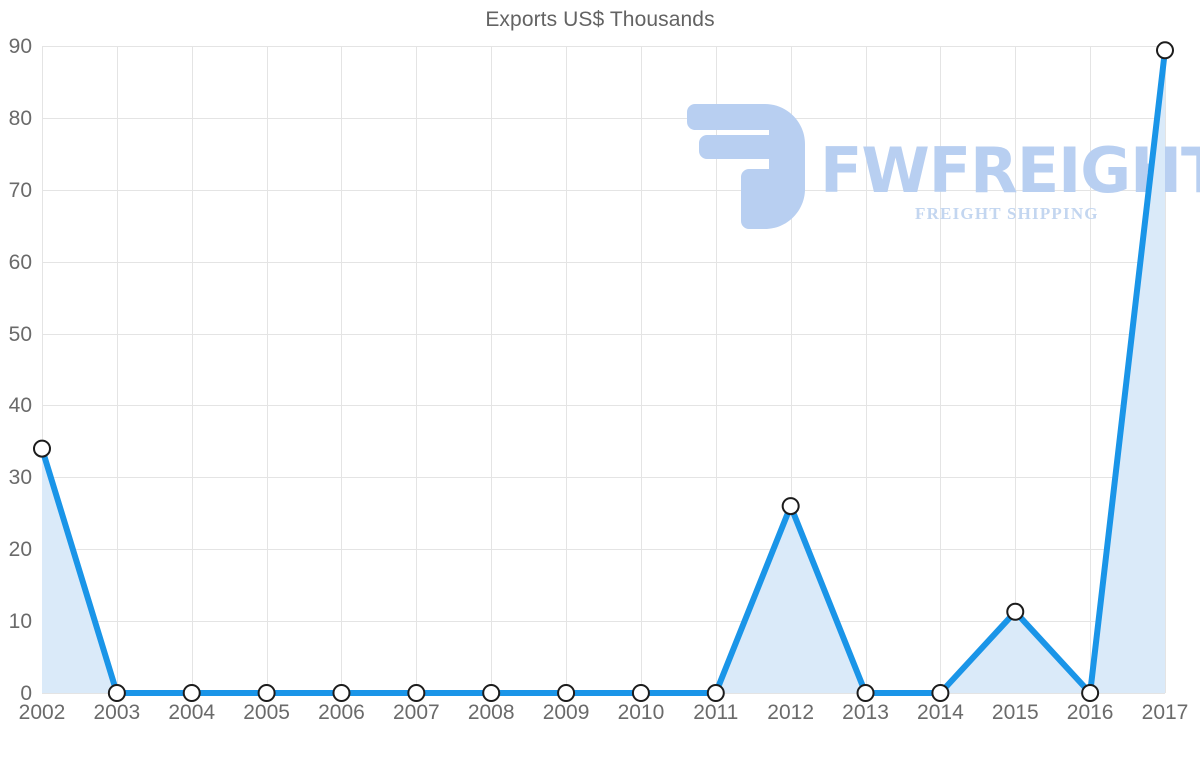  Describe the element at coordinates (26, 693) in the screenshot. I see `y-axis-tick-label: 0` at that location.